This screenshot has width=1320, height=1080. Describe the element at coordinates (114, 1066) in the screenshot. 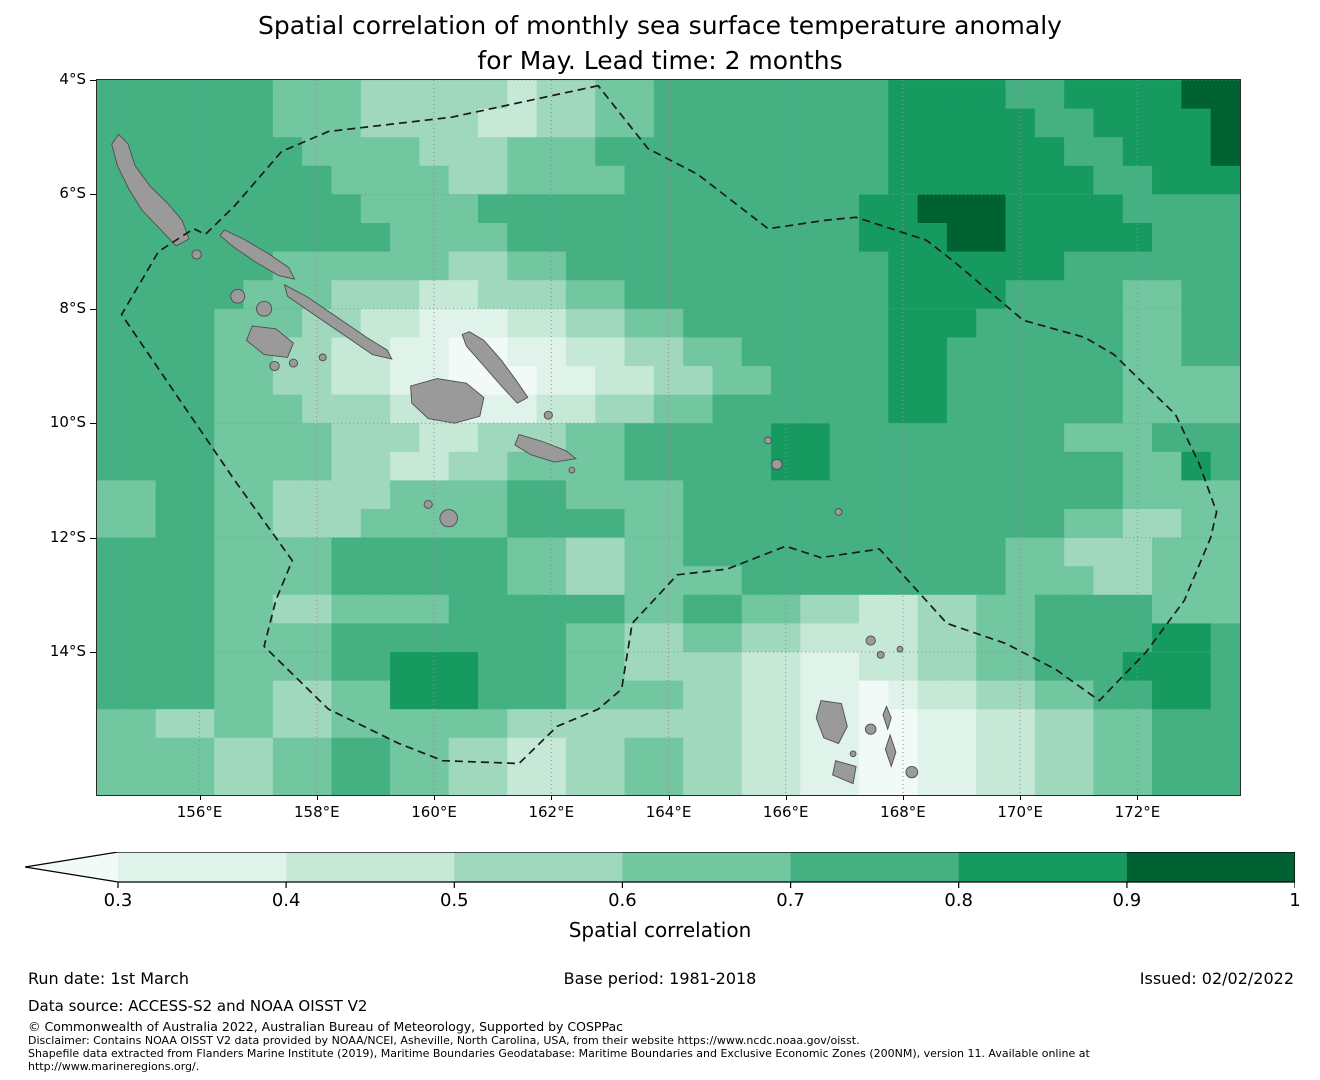

I see `shapefile-url-text: http://www.marineregions.org/.` at that location.